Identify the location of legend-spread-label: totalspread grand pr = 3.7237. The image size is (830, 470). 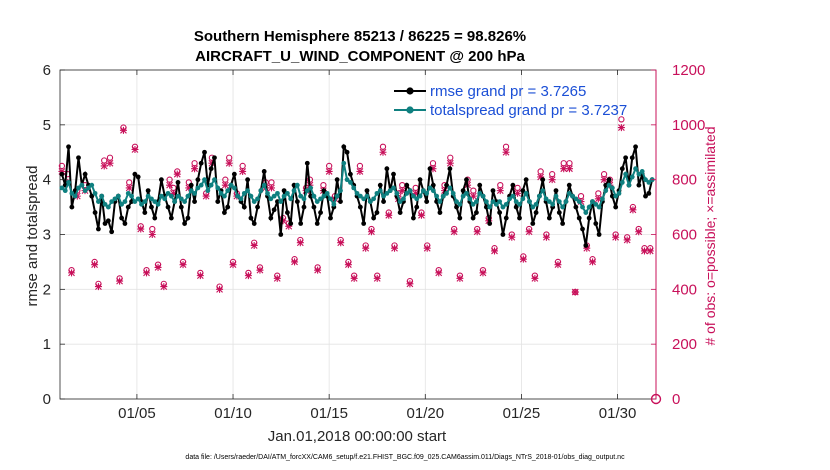
(528, 110).